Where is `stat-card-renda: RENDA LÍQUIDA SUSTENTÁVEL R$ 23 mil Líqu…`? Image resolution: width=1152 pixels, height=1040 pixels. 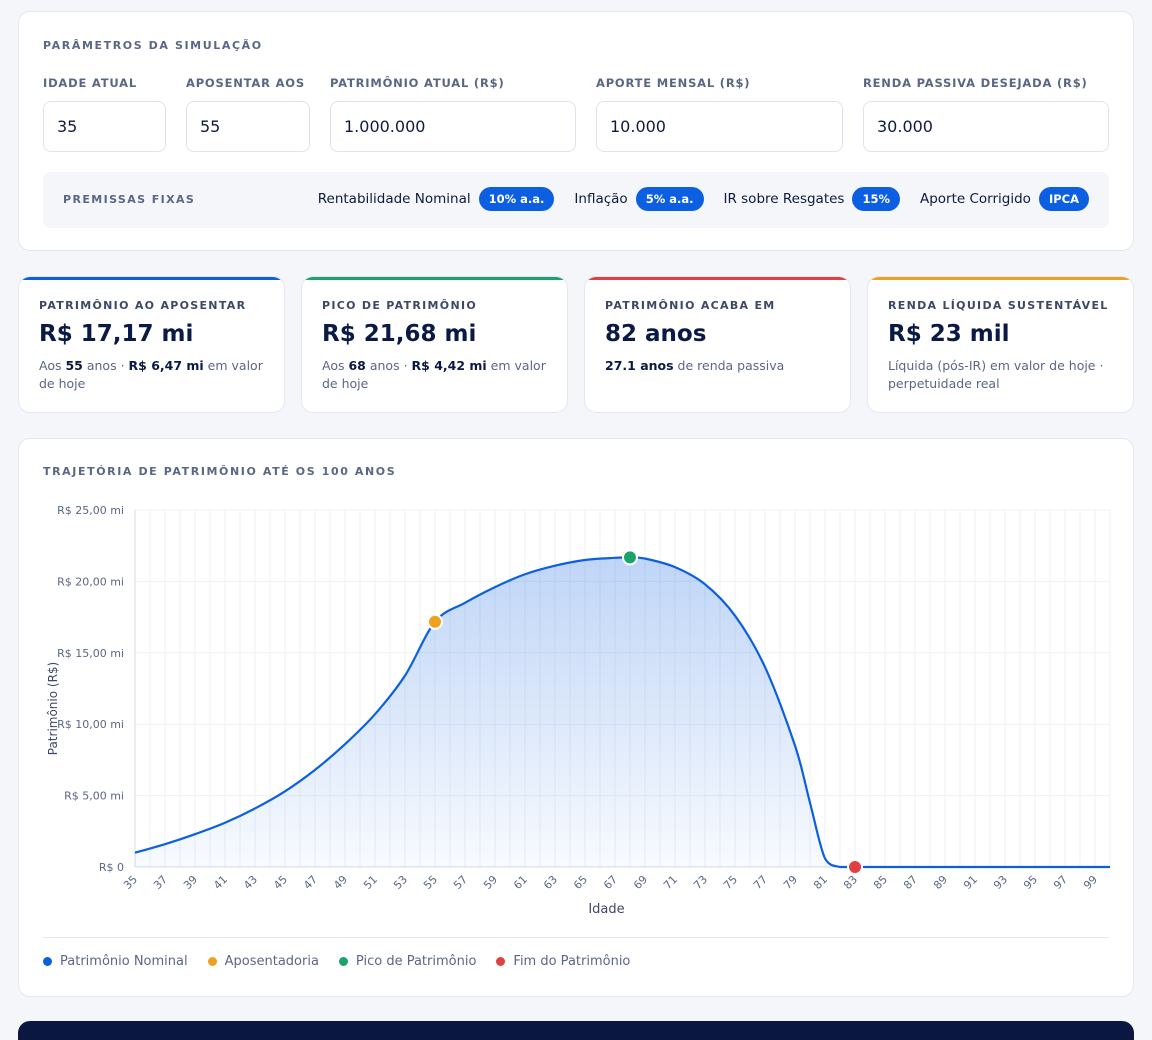
stat-card-renda: RENDA LÍQUIDA SUSTENTÁVEL R$ 23 mil Líqu… is located at coordinates (1000, 344).